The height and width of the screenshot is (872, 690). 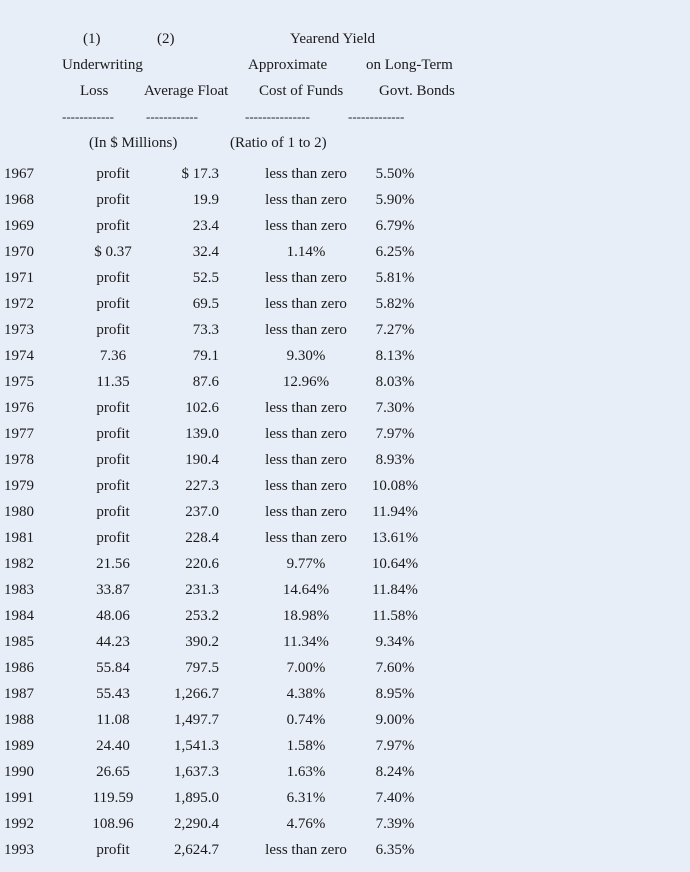 What do you see at coordinates (19, 824) in the screenshot?
I see `year-cell: 1992` at bounding box center [19, 824].